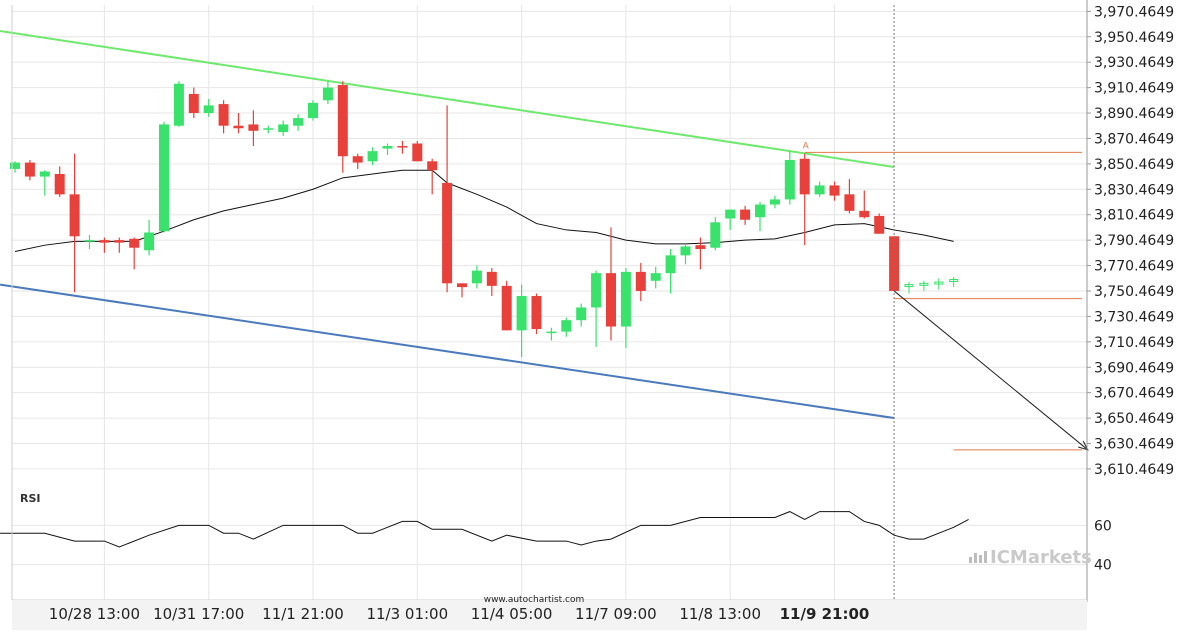  Describe the element at coordinates (931, 529) in the screenshot. I see `rsi-line-recent` at that location.